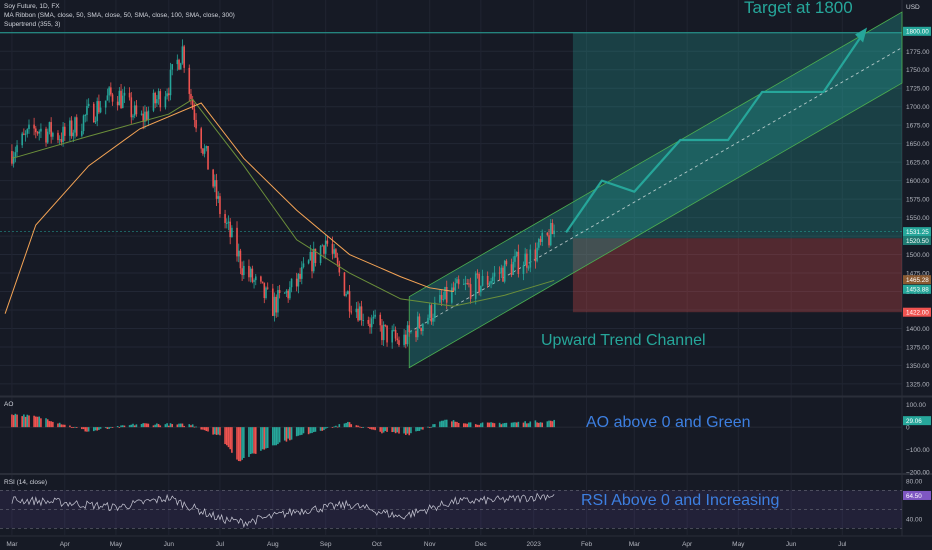 The width and height of the screenshot is (932, 550). What do you see at coordinates (451, 437) in the screenshot?
I see `ao-histogram` at bounding box center [451, 437].